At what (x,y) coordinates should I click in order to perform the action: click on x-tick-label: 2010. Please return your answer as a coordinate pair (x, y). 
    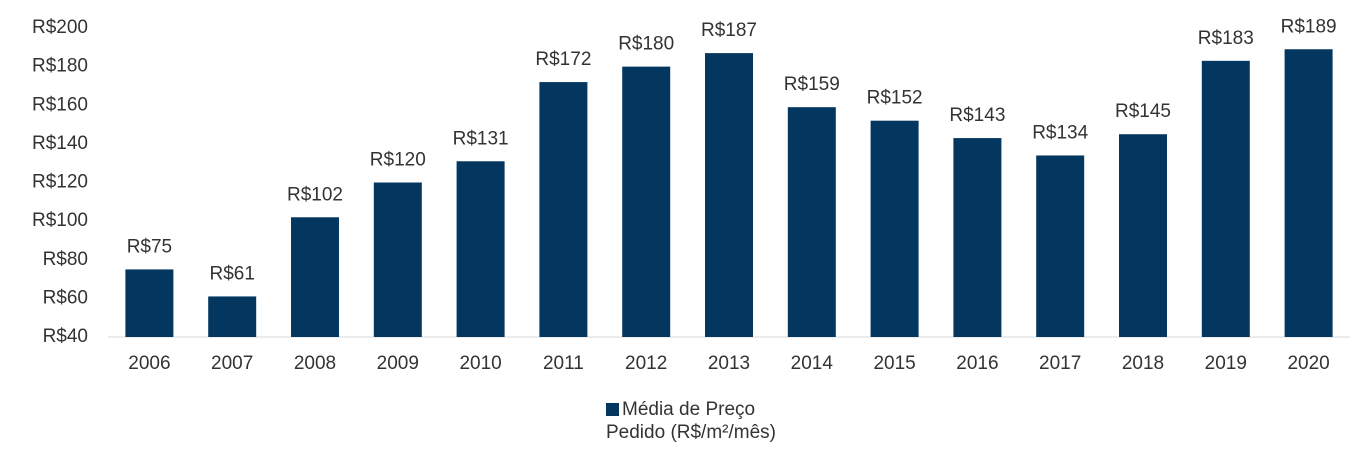
    Looking at the image, I should click on (480, 363).